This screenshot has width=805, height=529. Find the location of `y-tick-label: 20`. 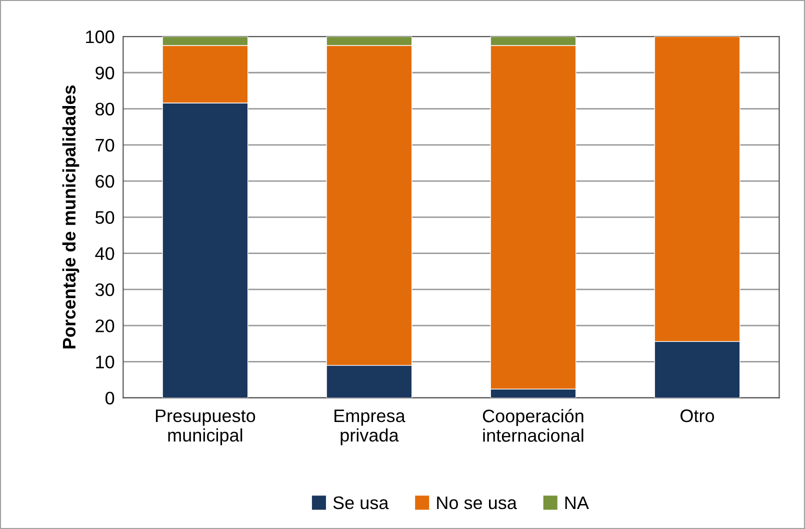

y-tick-label: 20 is located at coordinates (105, 325).